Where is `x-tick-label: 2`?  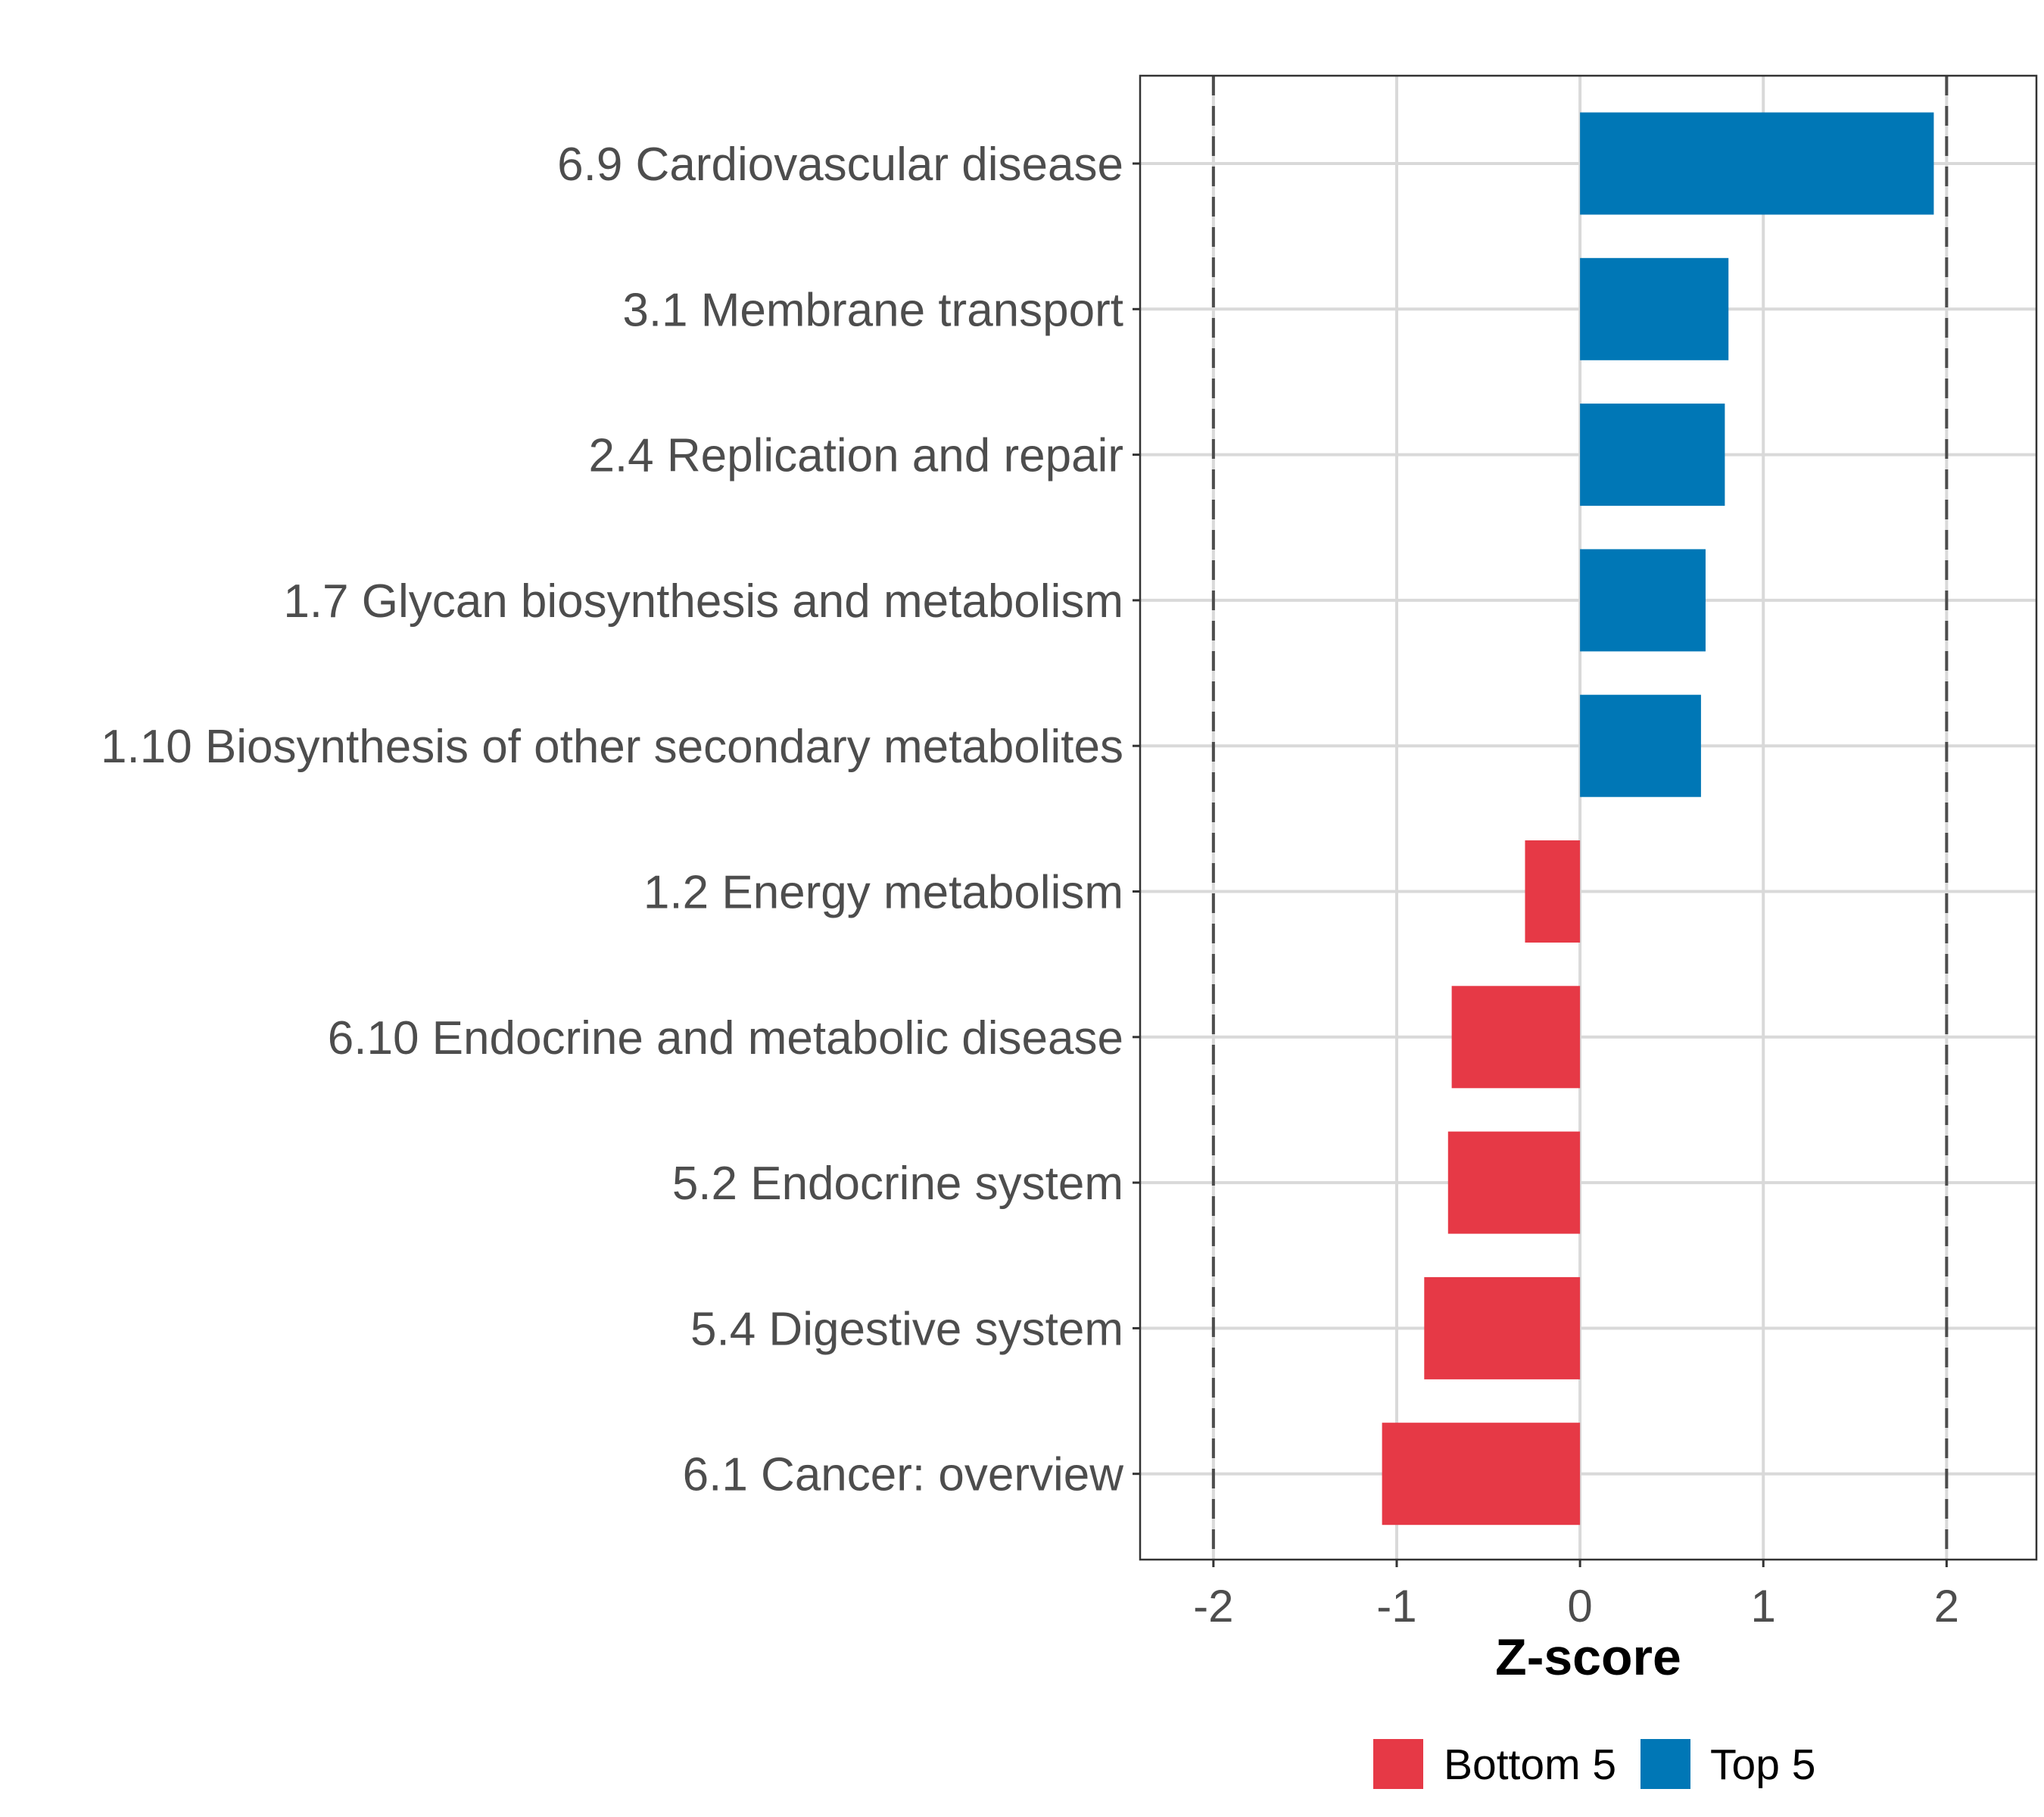
x-tick-label: 2 is located at coordinates (1947, 1606).